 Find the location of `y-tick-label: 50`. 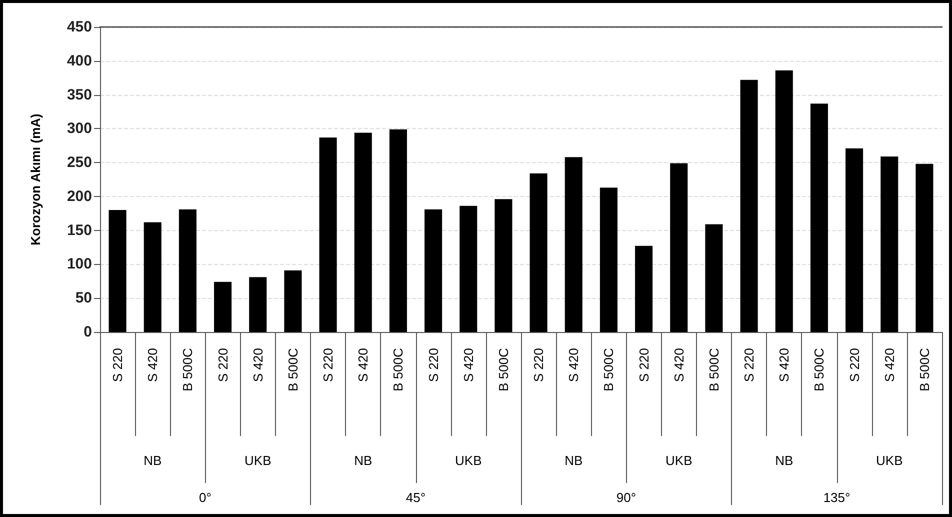

y-tick-label: 50 is located at coordinates (83, 298).